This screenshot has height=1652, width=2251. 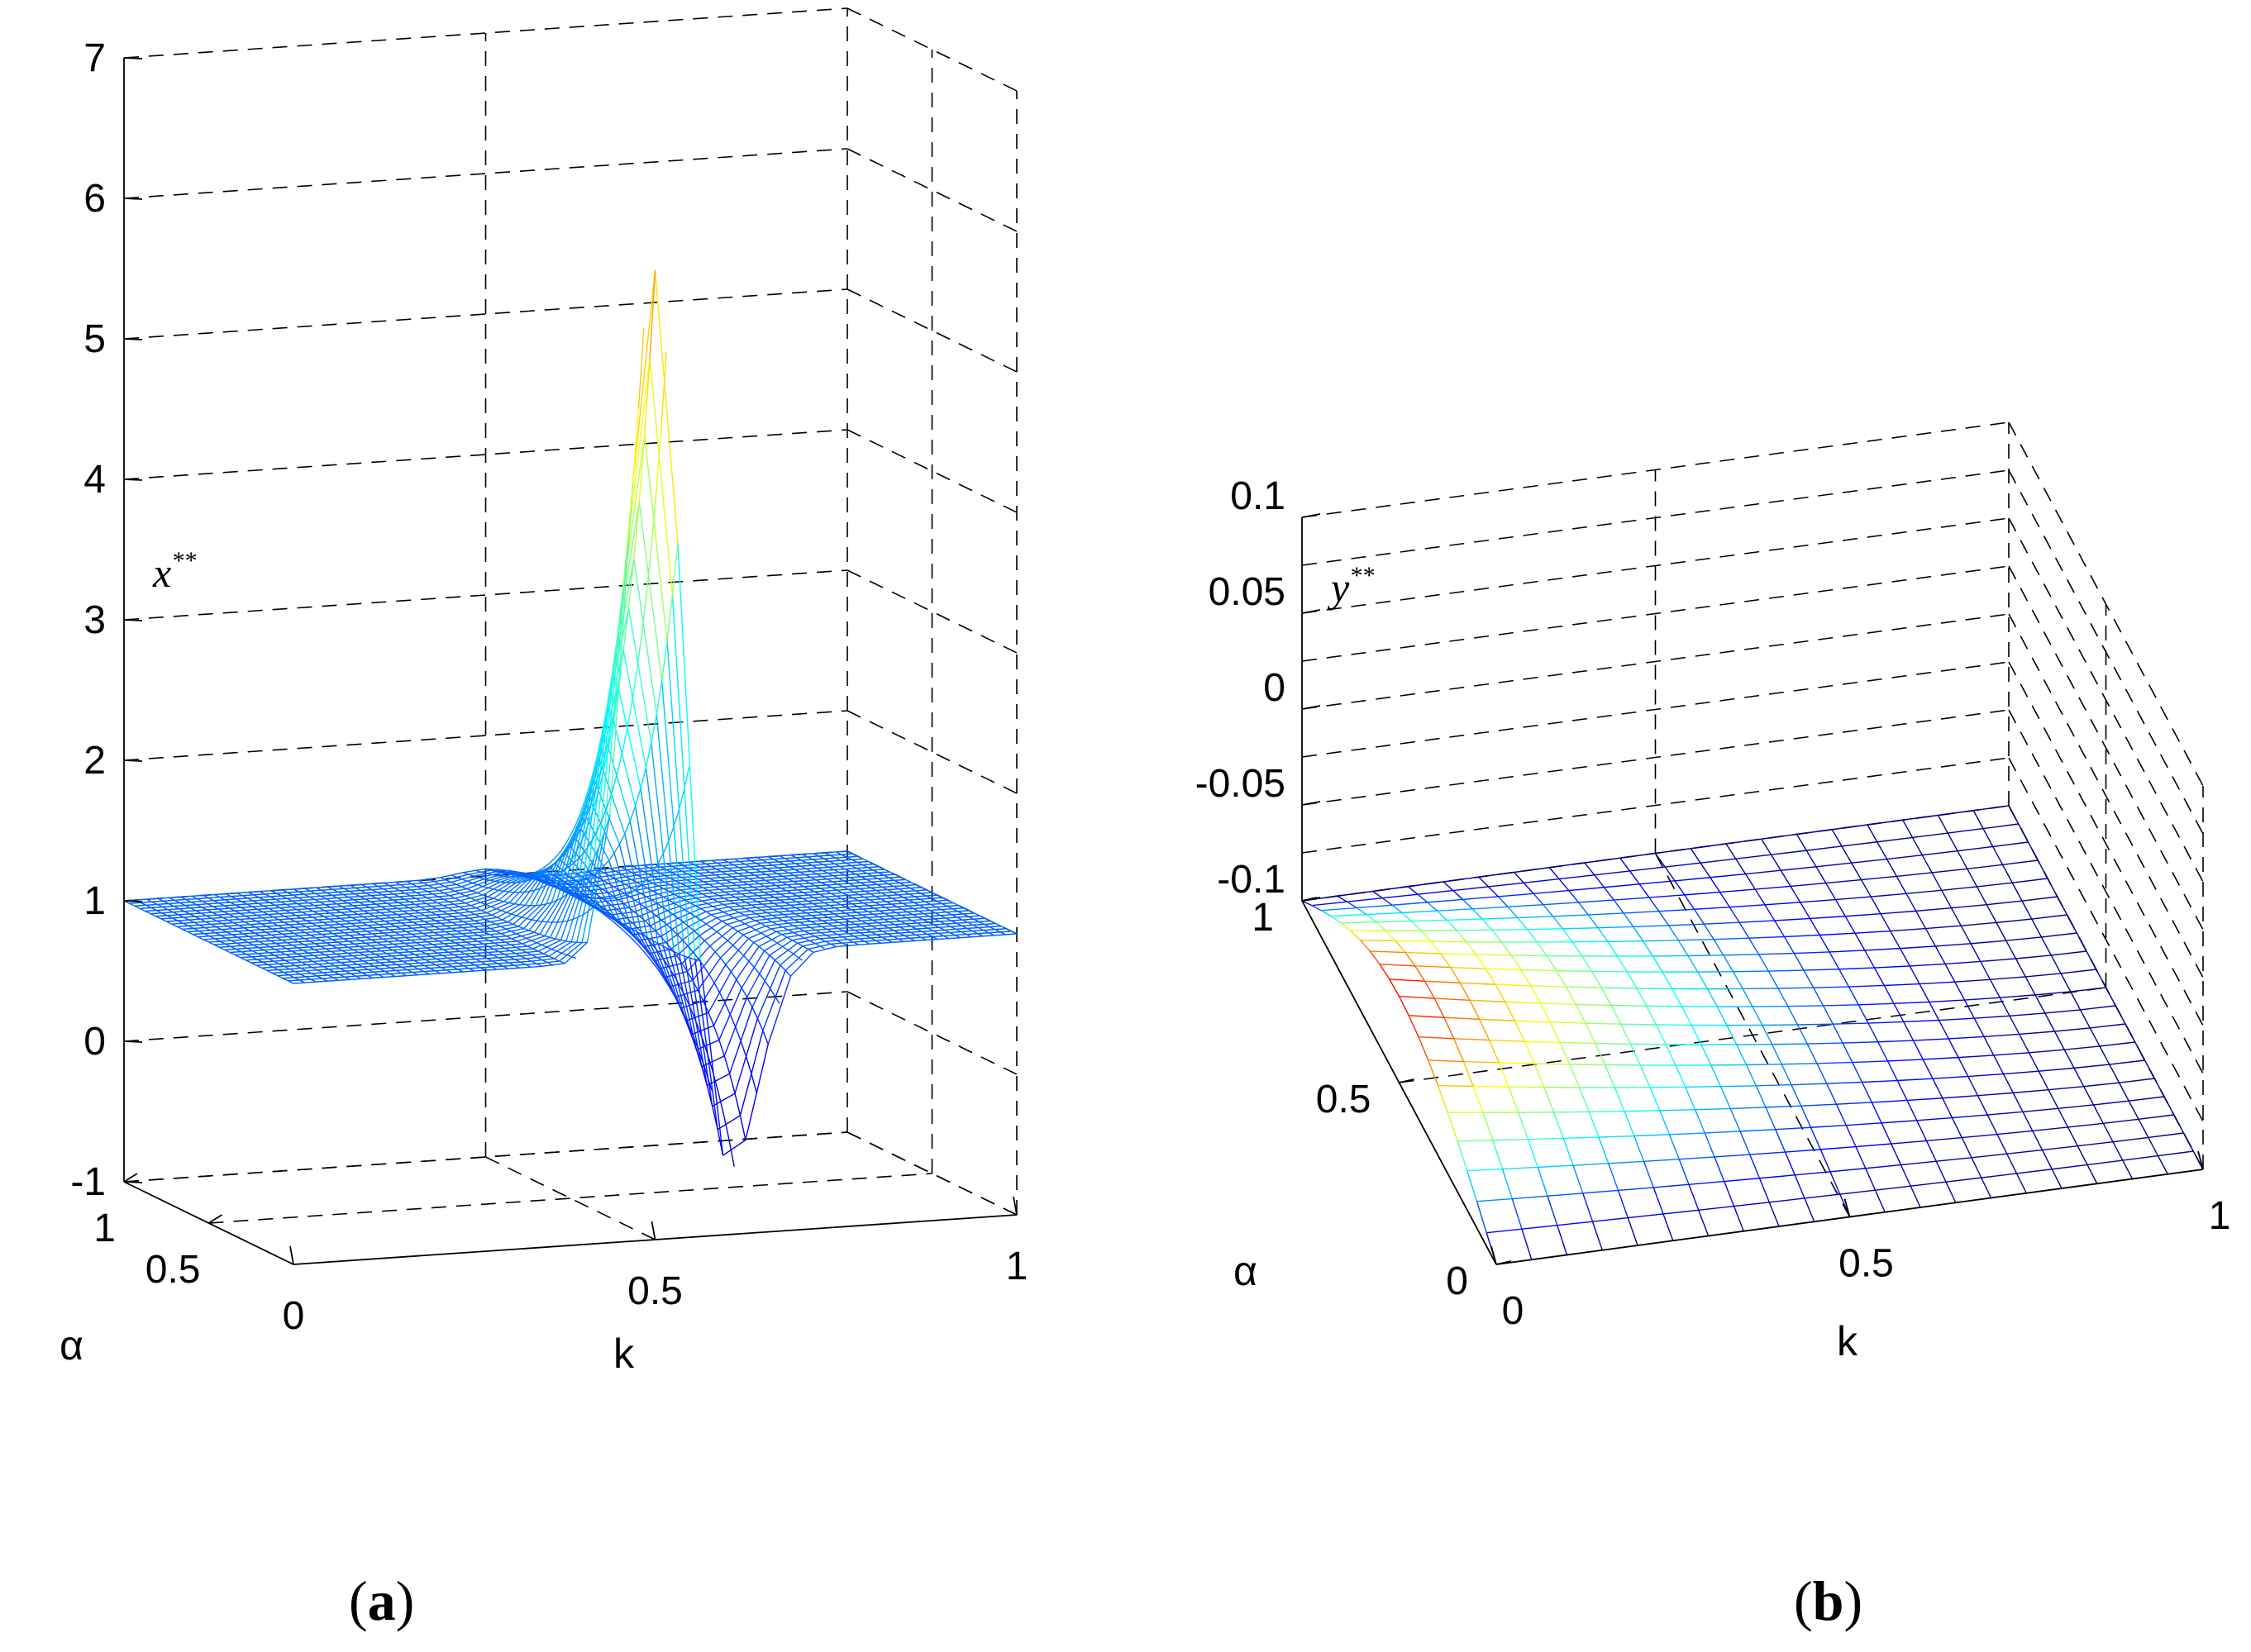 I want to click on panel-a-alphatick-mark, so click(x=215, y=1219).